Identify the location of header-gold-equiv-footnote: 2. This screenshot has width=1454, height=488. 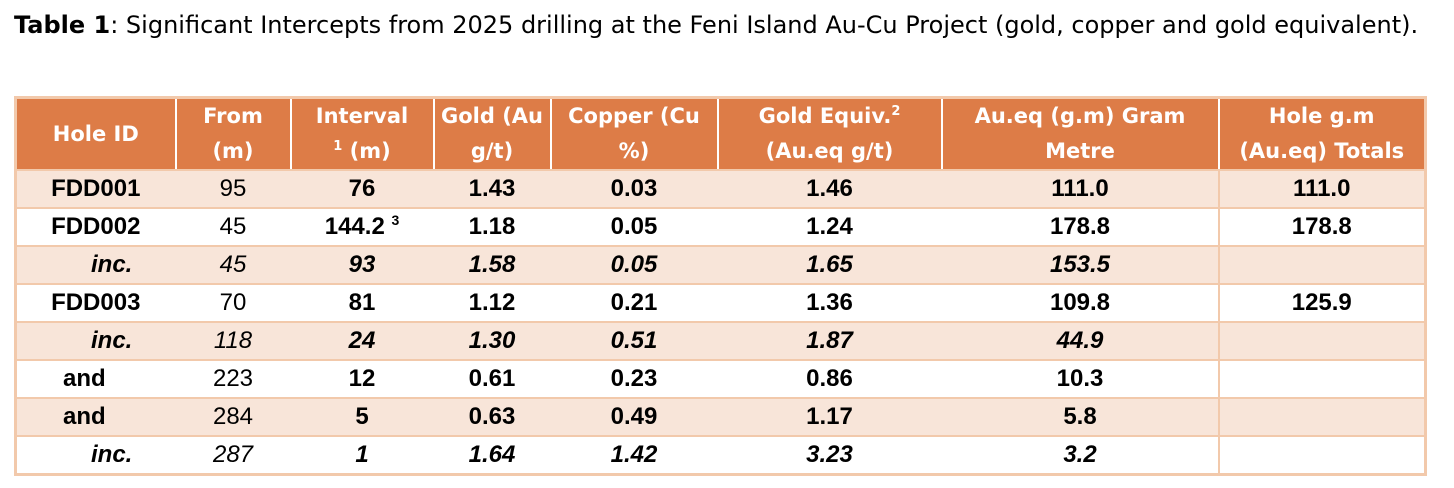
(896, 111).